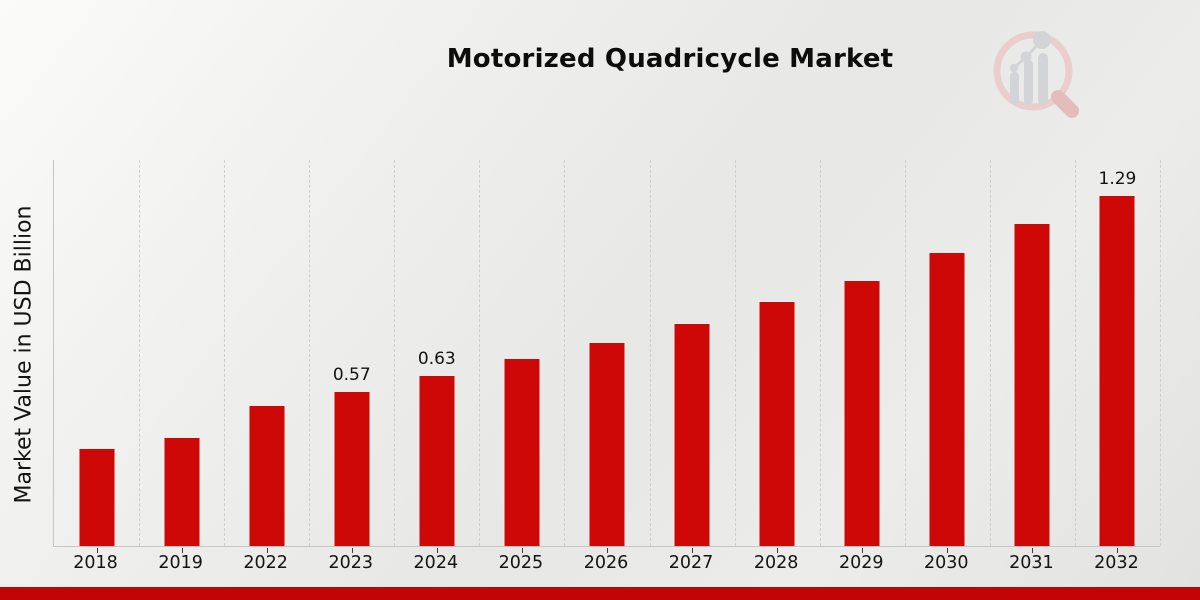 The width and height of the screenshot is (1200, 600). What do you see at coordinates (24, 354) in the screenshot?
I see `y-axis-label: Market Value in USD Billion` at bounding box center [24, 354].